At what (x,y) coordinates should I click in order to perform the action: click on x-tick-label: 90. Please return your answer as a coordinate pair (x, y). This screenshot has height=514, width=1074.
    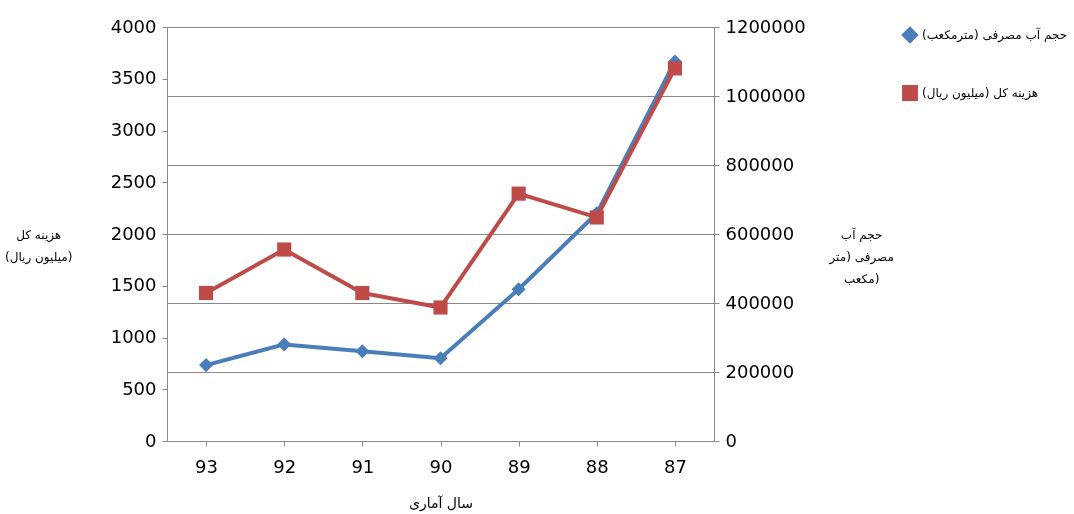
    Looking at the image, I should click on (441, 466).